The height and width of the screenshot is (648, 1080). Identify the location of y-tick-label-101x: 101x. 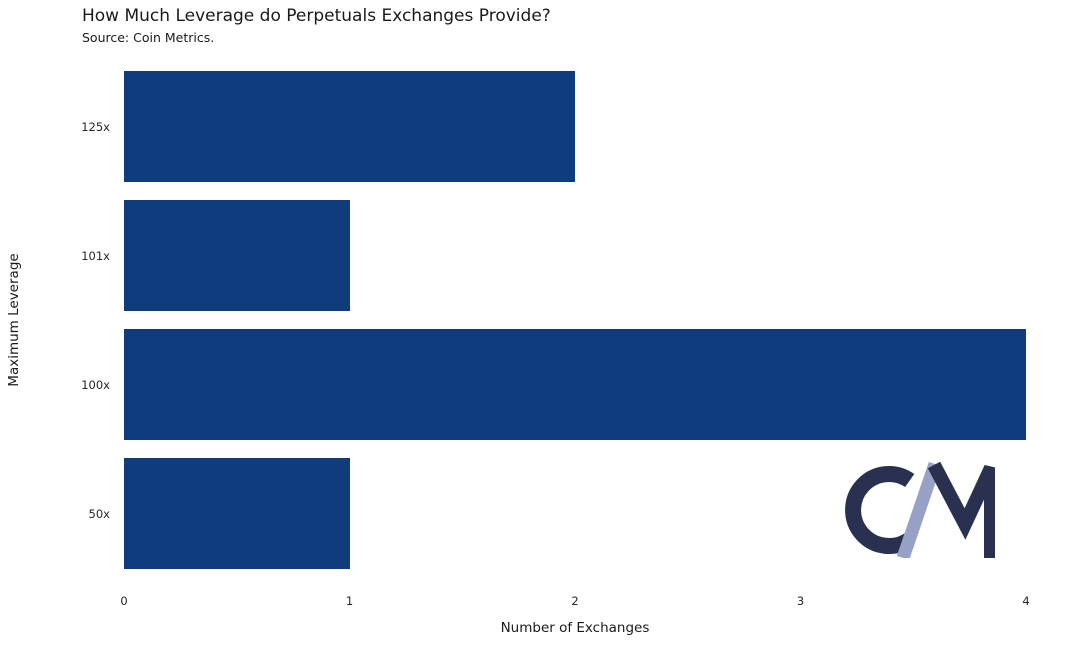
(95, 255).